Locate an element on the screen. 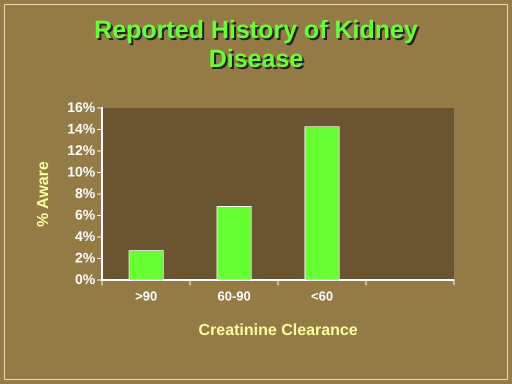  y-tick-label: 16% is located at coordinates (81, 106).